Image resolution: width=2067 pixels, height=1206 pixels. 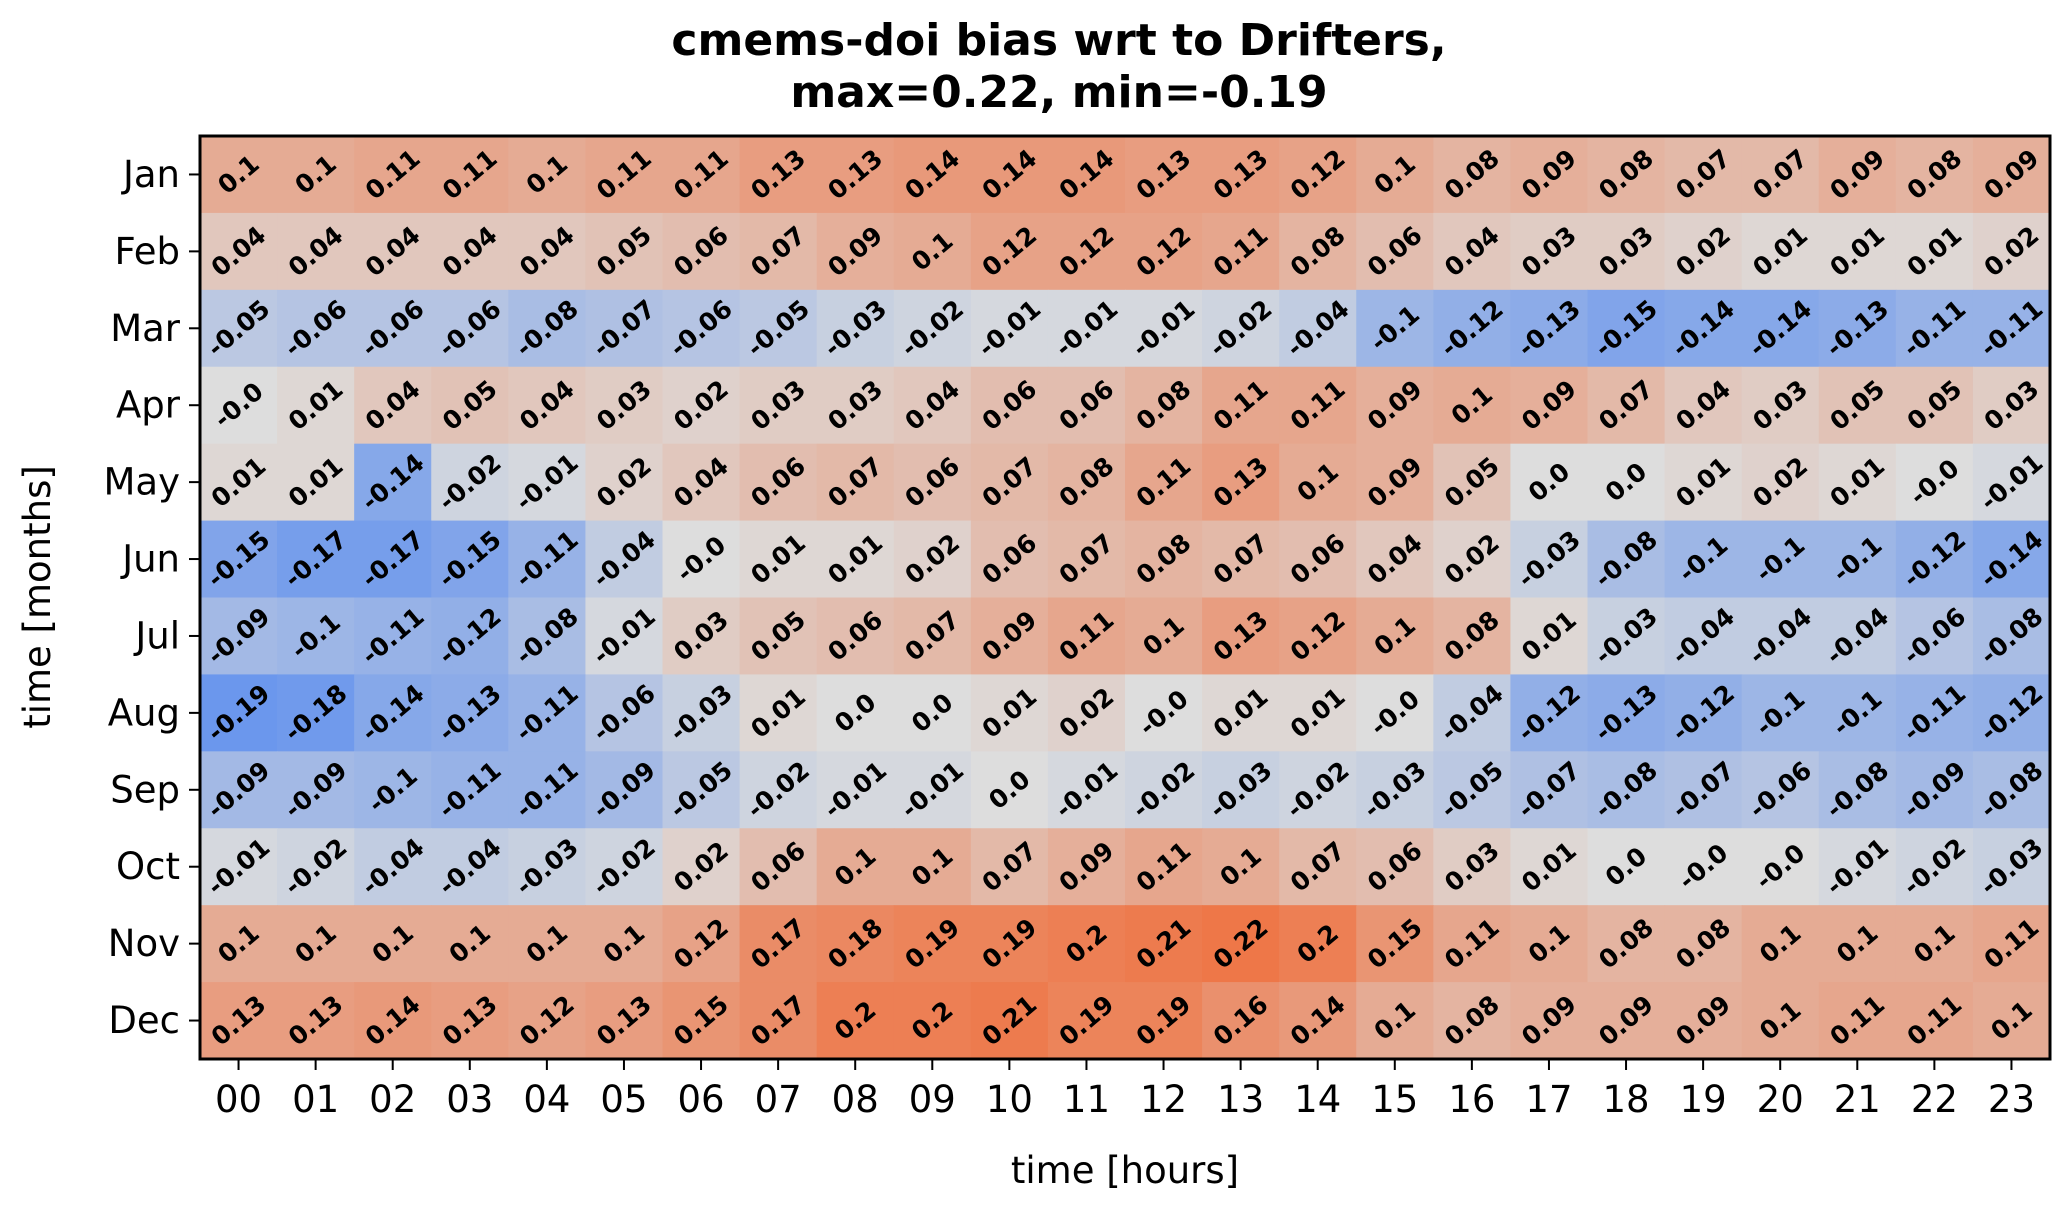 I want to click on x-tick-label: 22, so click(x=1934, y=1099).